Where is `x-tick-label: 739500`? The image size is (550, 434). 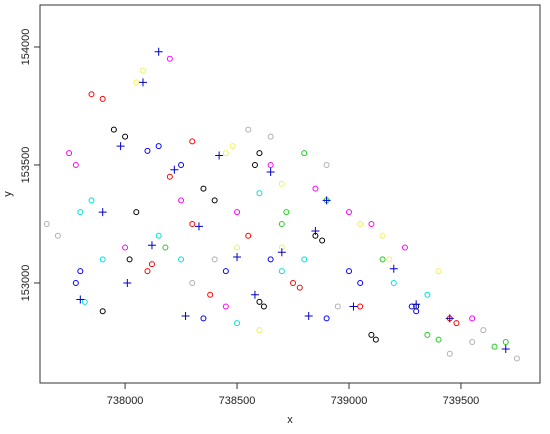
x-tick-label: 739500 is located at coordinates (461, 401).